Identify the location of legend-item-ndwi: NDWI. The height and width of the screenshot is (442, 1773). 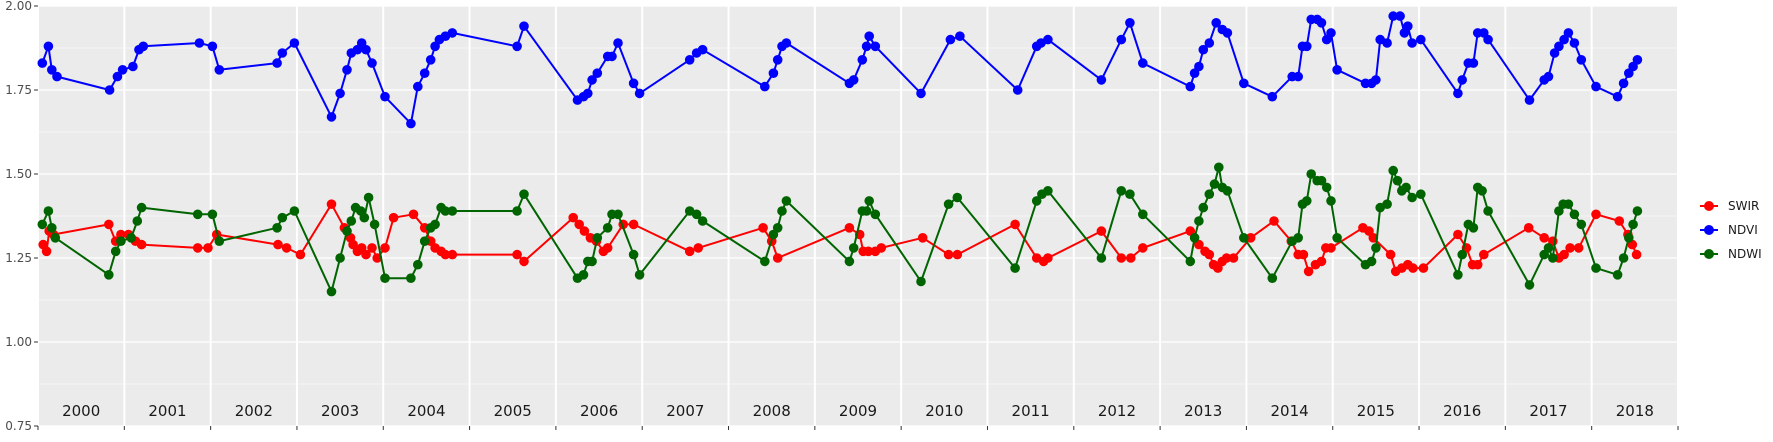
(1731, 254).